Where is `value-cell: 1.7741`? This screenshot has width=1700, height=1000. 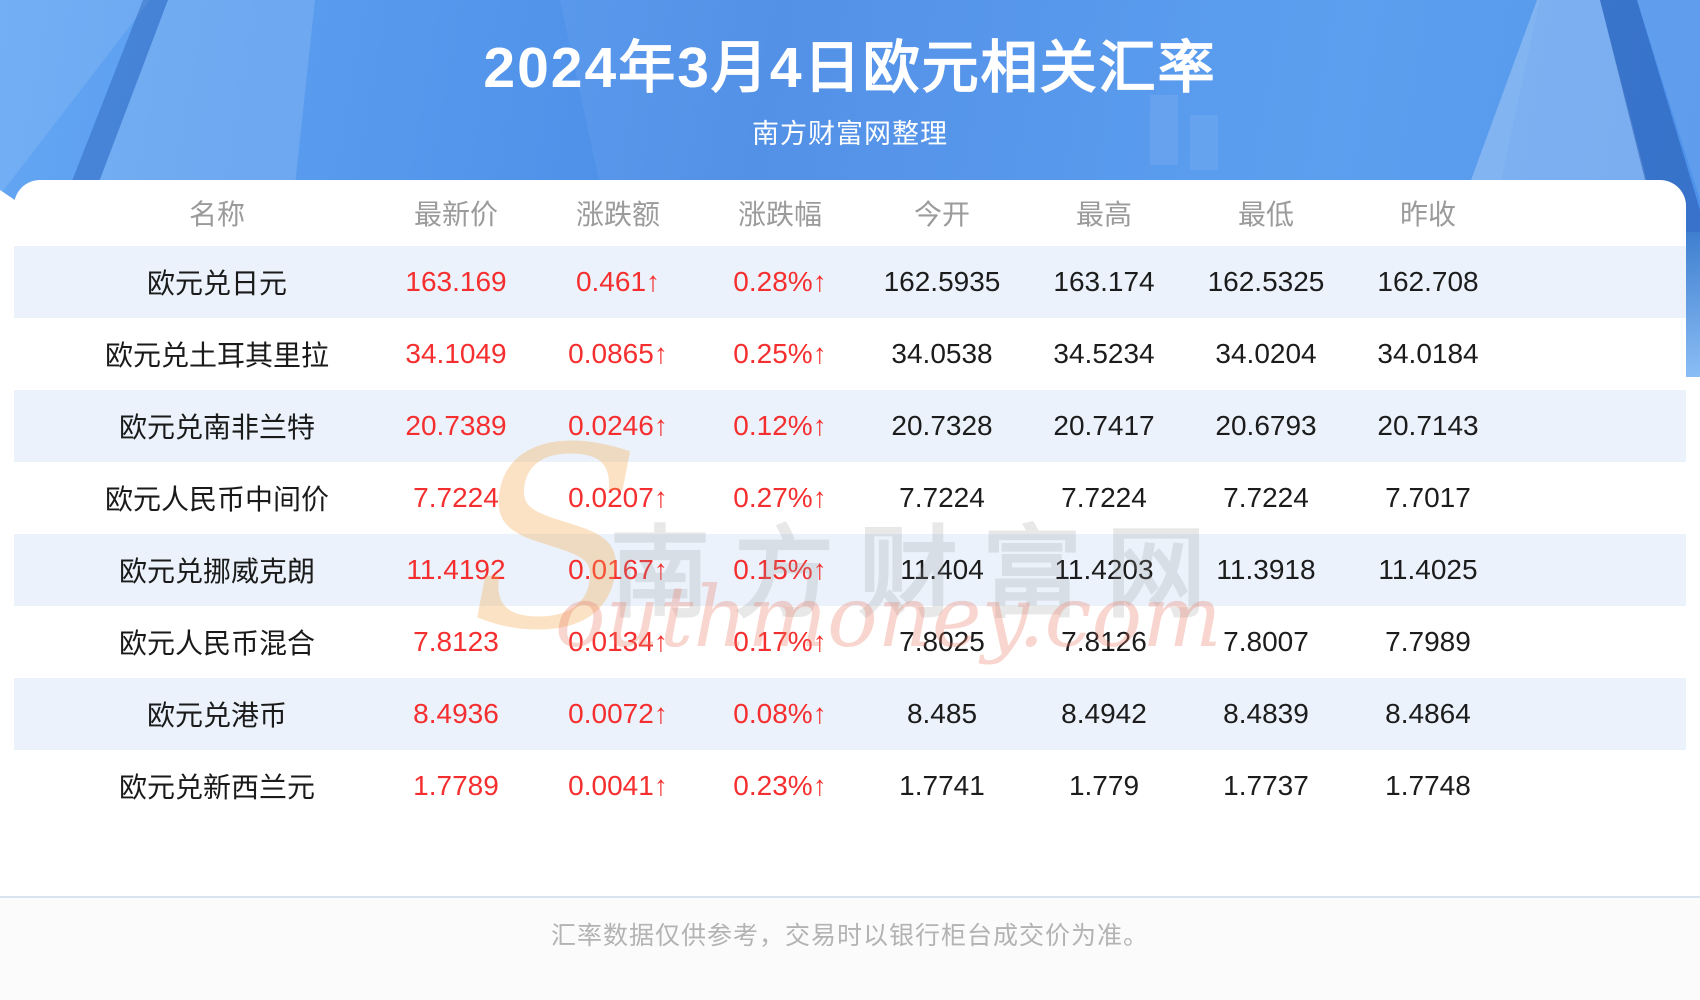
value-cell: 1.7741 is located at coordinates (942, 785).